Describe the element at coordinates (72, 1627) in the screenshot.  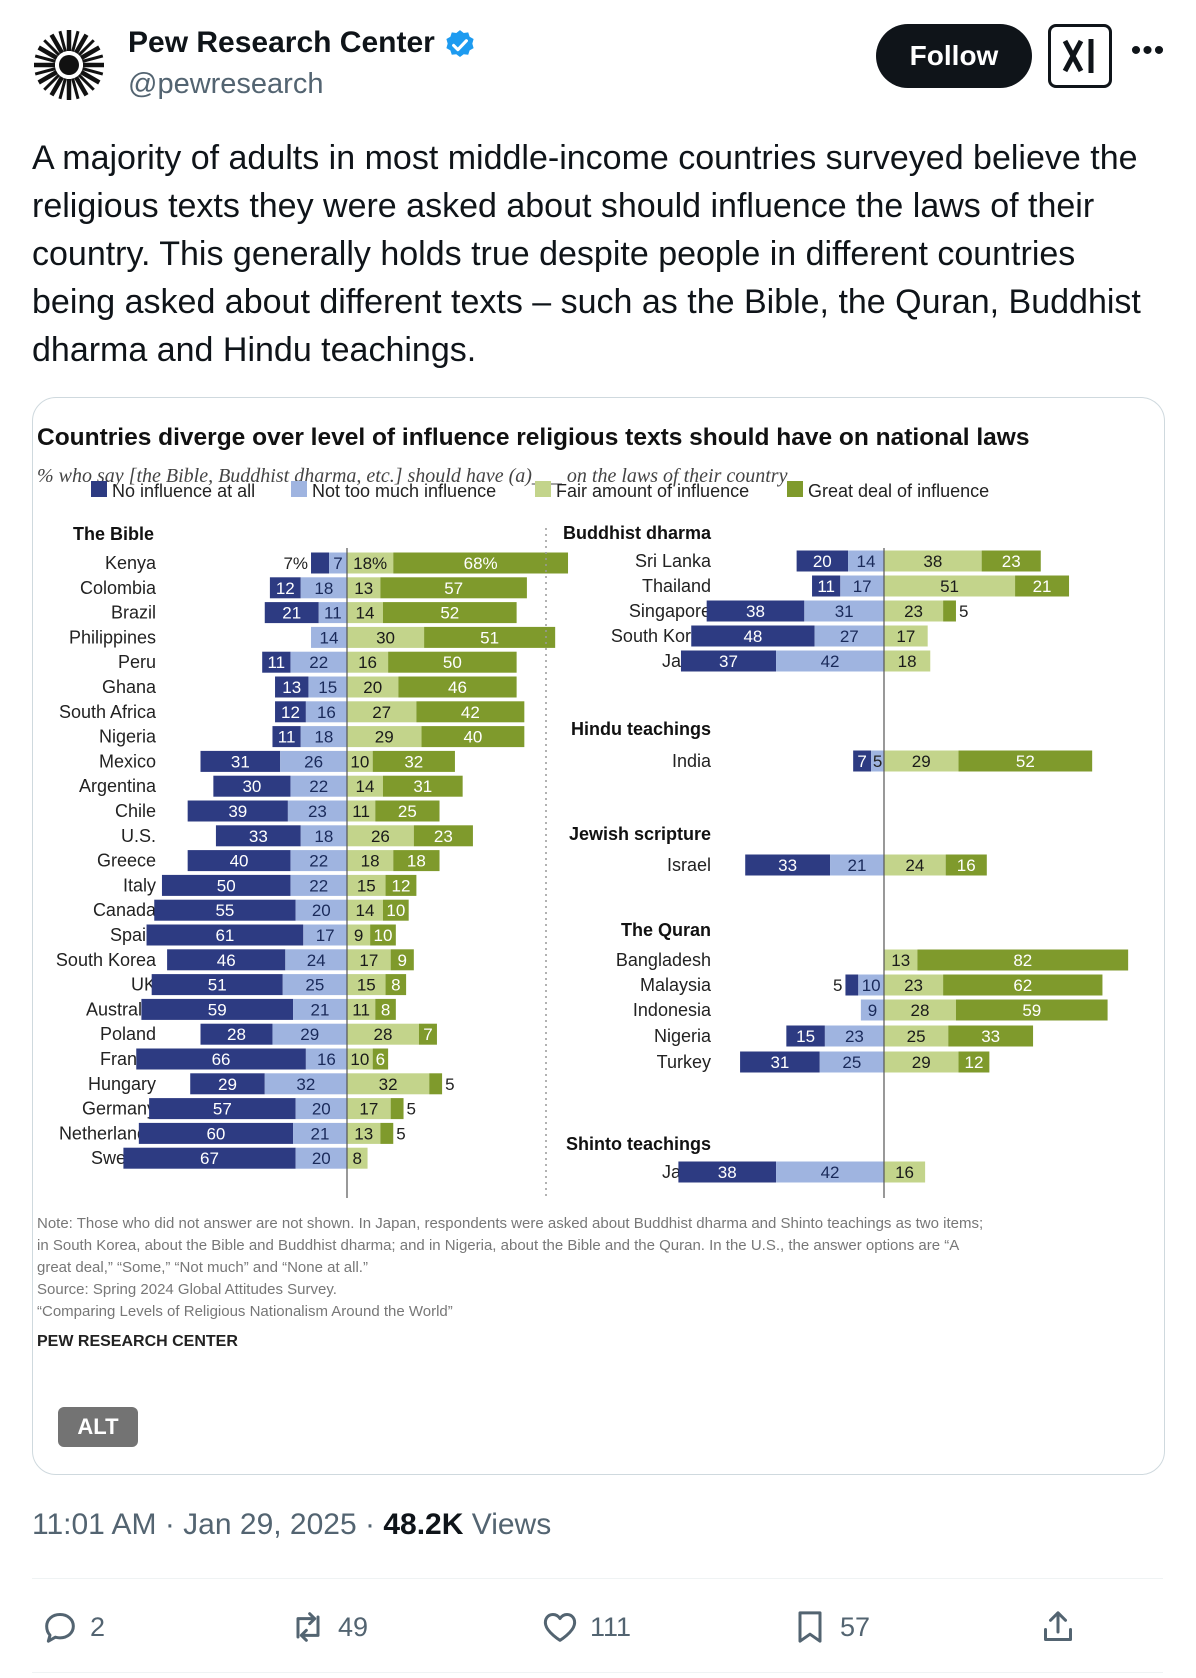
I see `reply-button: 2` at that location.